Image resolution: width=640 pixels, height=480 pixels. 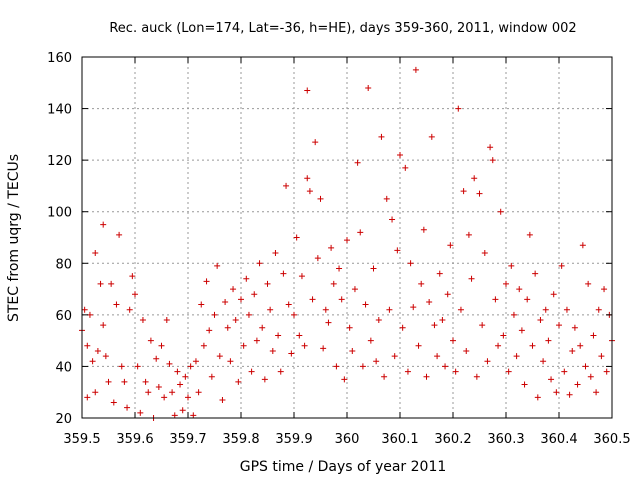 I want to click on y-tick-label: 160, so click(x=59, y=58).